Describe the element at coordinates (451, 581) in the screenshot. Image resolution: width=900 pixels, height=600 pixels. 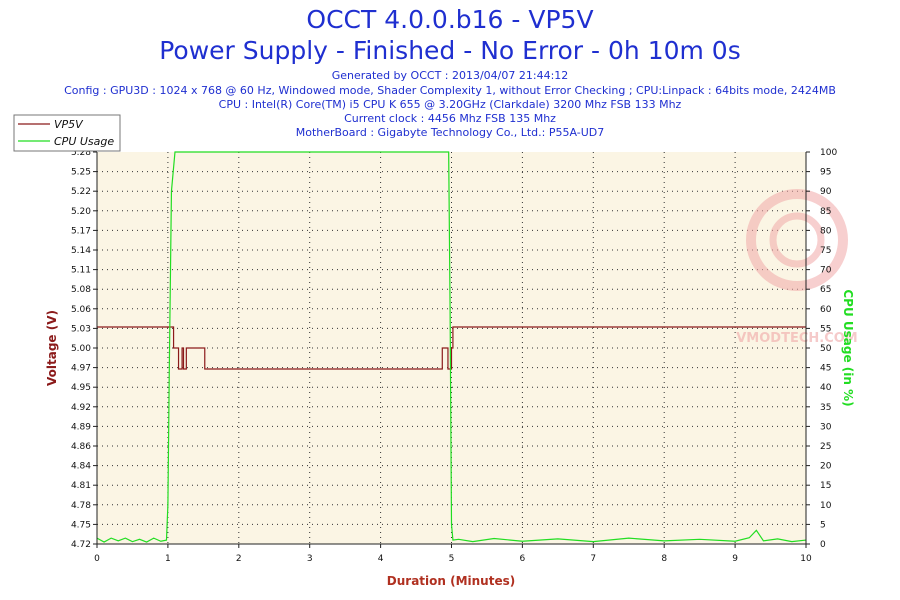
I see `x-axis-title: Duration (Minutes)` at that location.